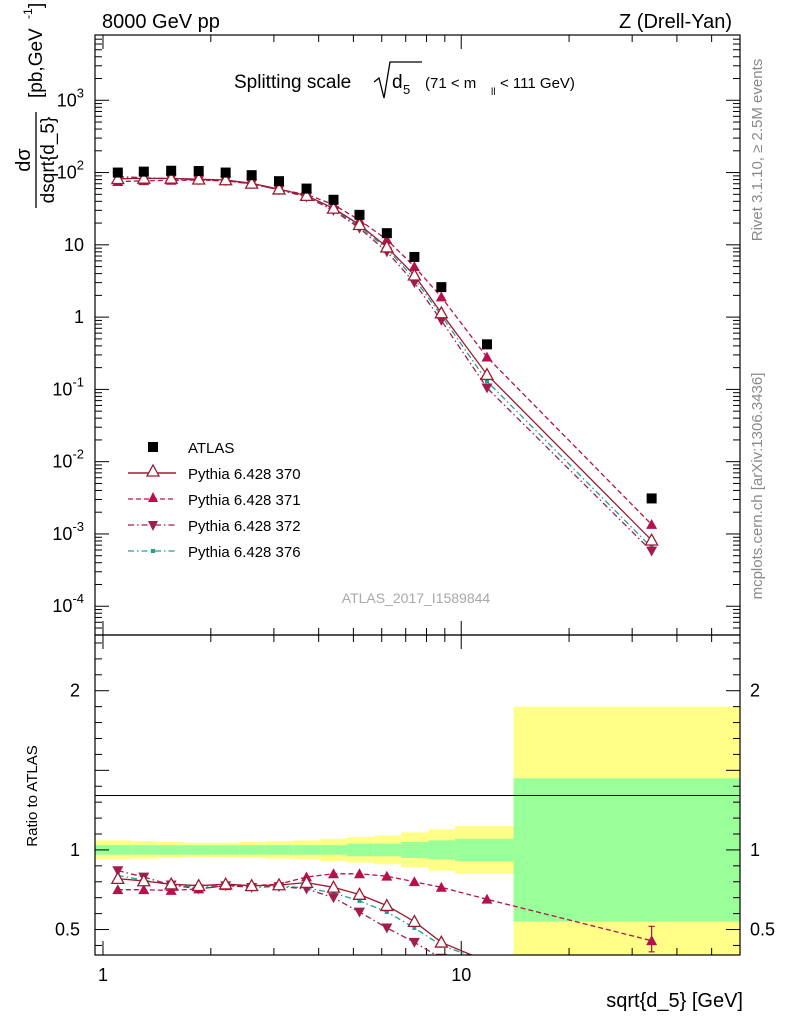 This screenshot has width=786, height=1024. Describe the element at coordinates (153, 447) in the screenshot. I see `legend-marker-atlas` at that location.